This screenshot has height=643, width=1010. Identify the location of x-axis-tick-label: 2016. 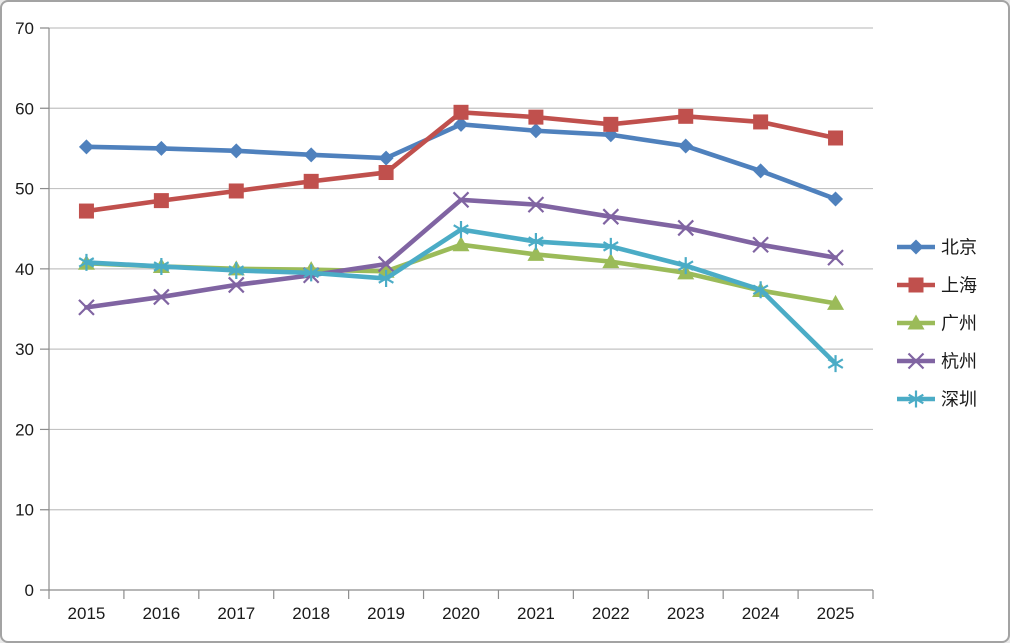
(161, 613).